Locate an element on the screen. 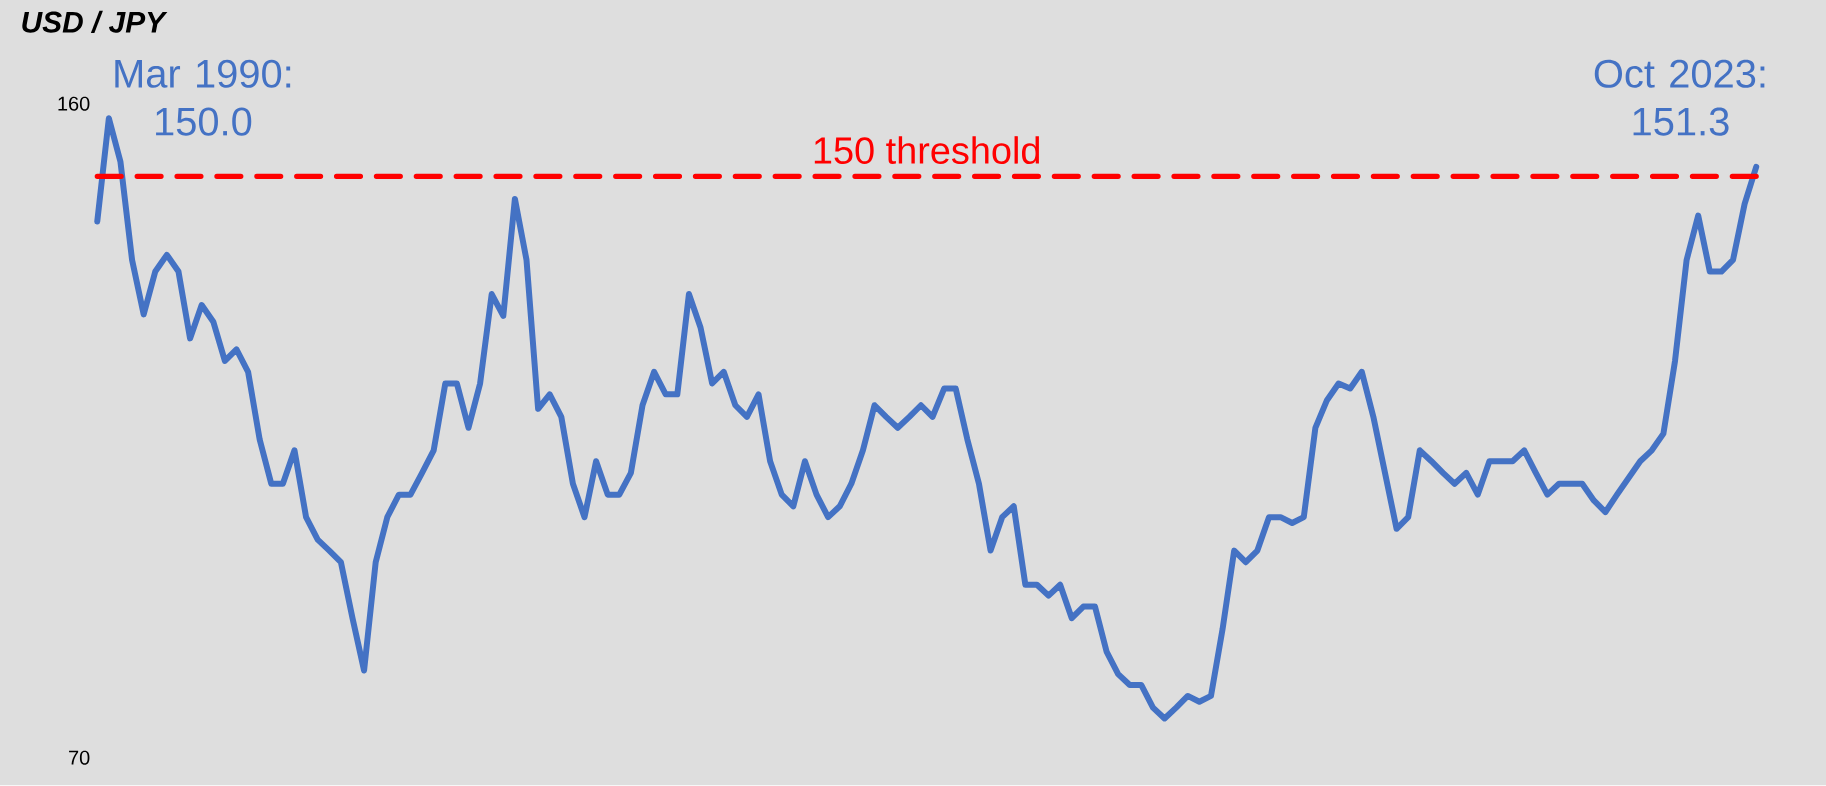  y-tick-label: 160 is located at coordinates (74, 103).